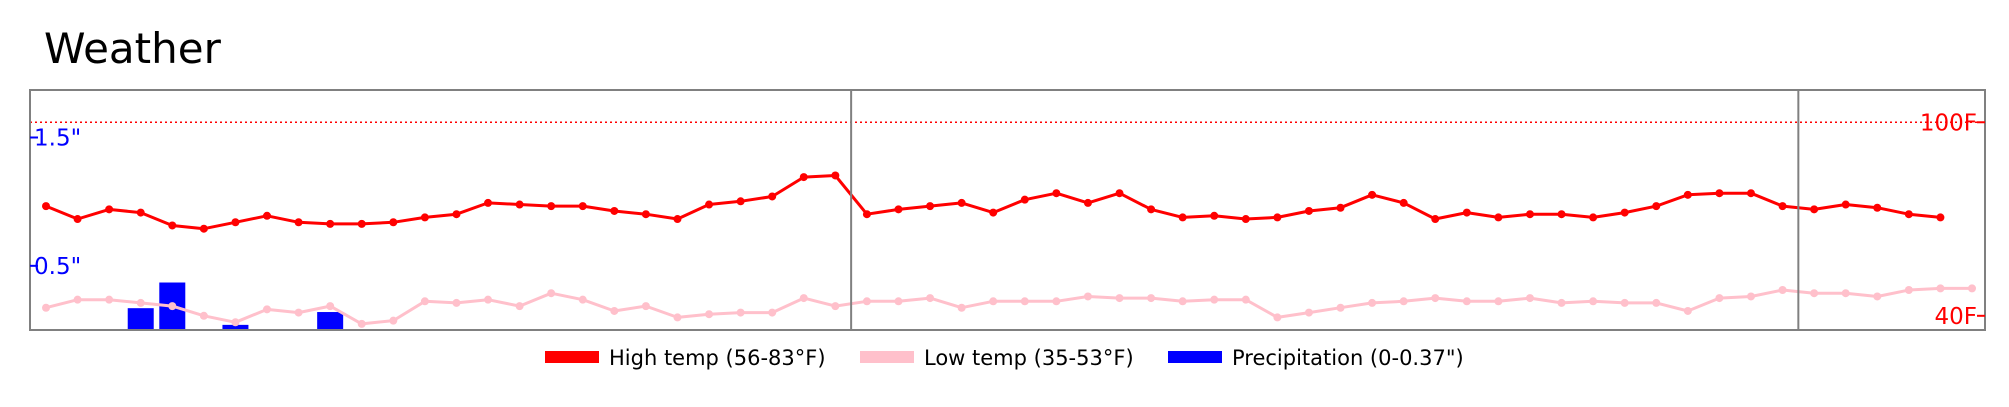 The height and width of the screenshot is (407, 2009). I want to click on precip-tick-label: 0.5", so click(57, 267).